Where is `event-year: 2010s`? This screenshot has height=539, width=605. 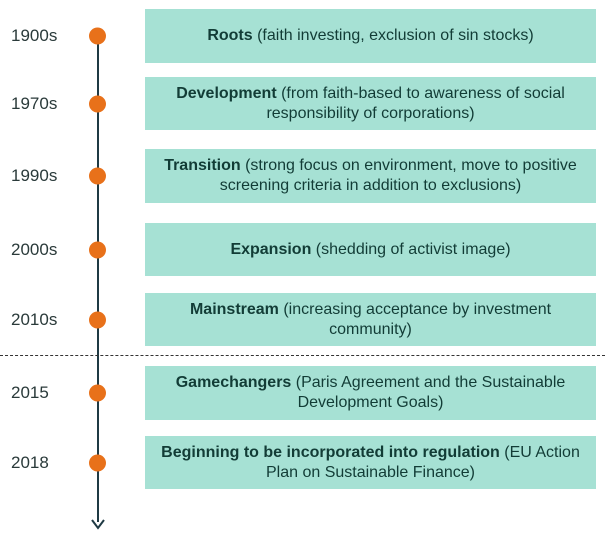 event-year: 2010s is located at coordinates (34, 319).